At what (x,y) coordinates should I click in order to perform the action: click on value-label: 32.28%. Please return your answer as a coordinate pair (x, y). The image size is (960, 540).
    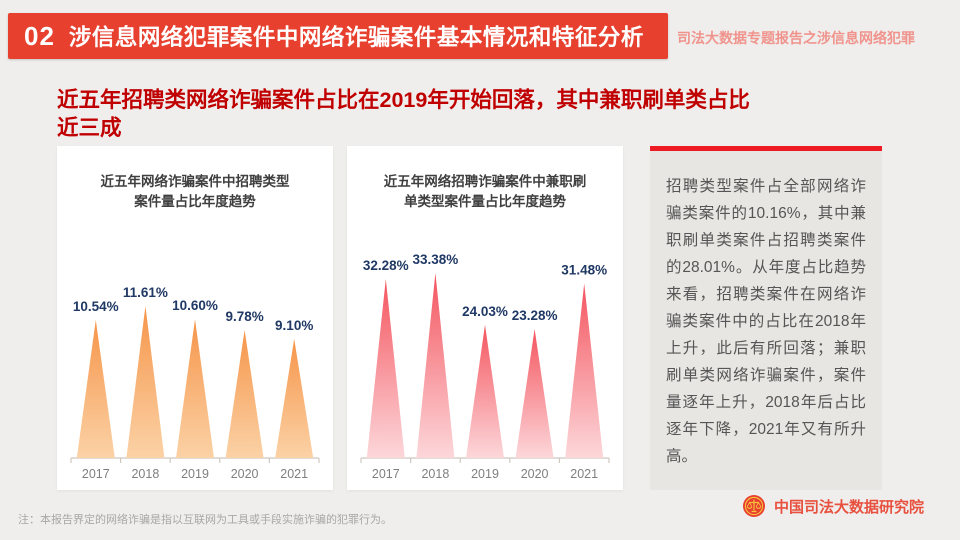
    Looking at the image, I should click on (386, 265).